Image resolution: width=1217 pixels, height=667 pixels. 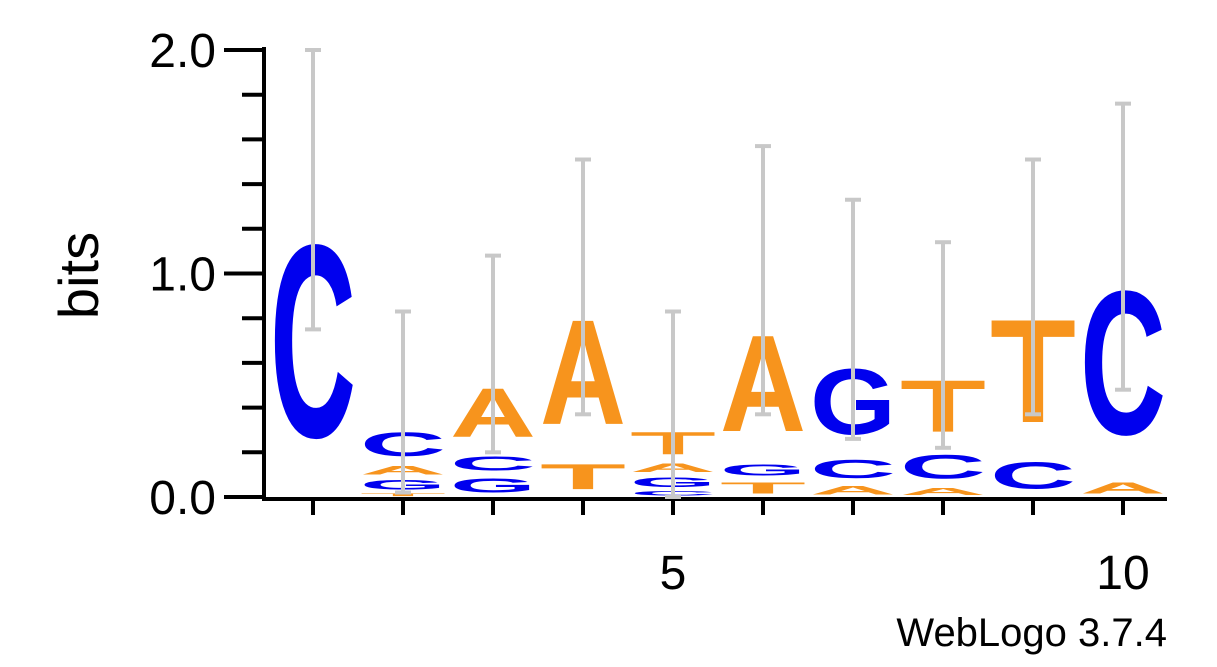 I want to click on y-axis-label: bits, so click(x=78, y=275).